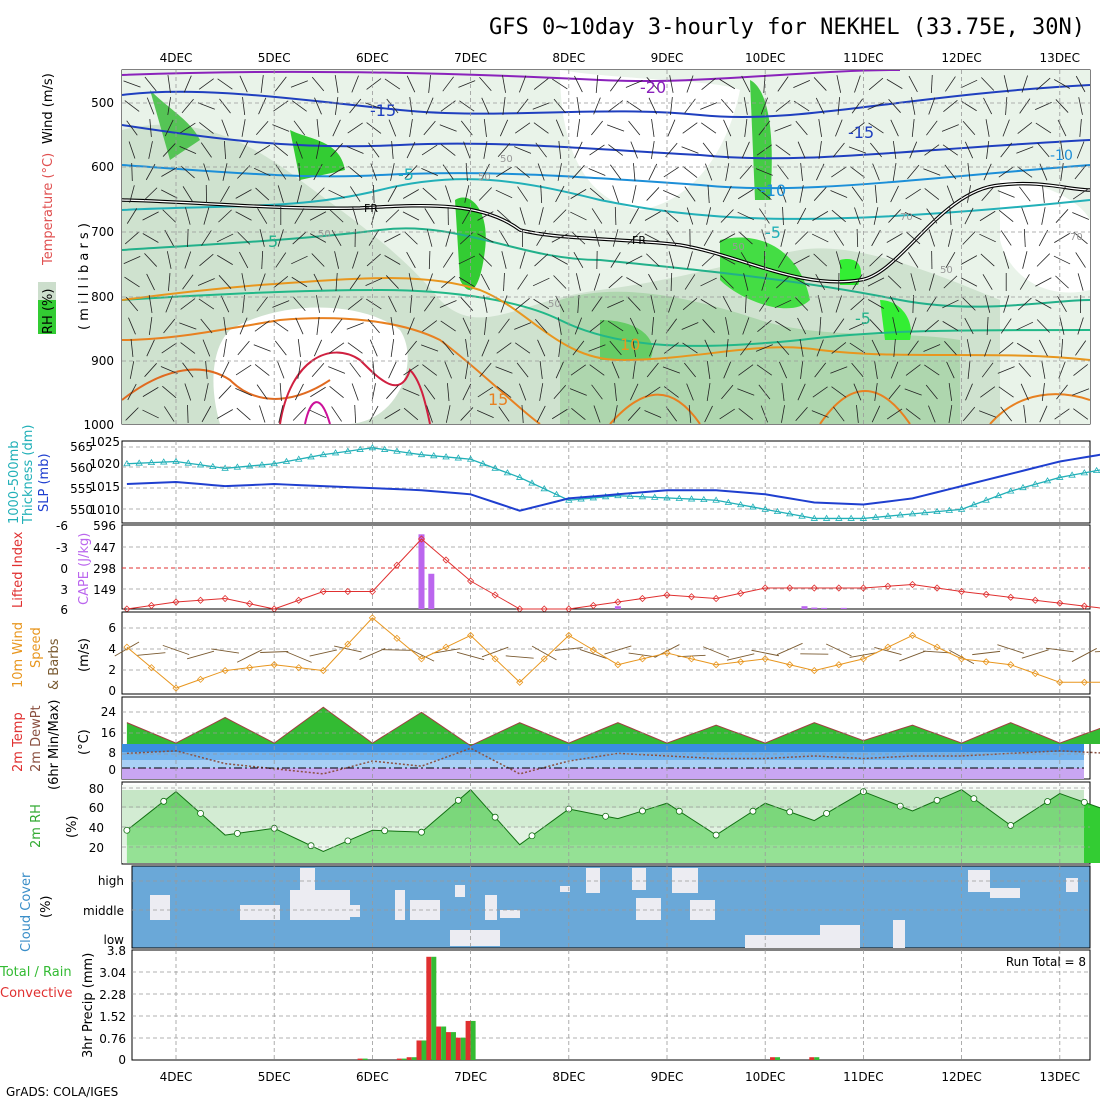 The image size is (1100, 1100). I want to click on thickness-markers, so click(611, 482).